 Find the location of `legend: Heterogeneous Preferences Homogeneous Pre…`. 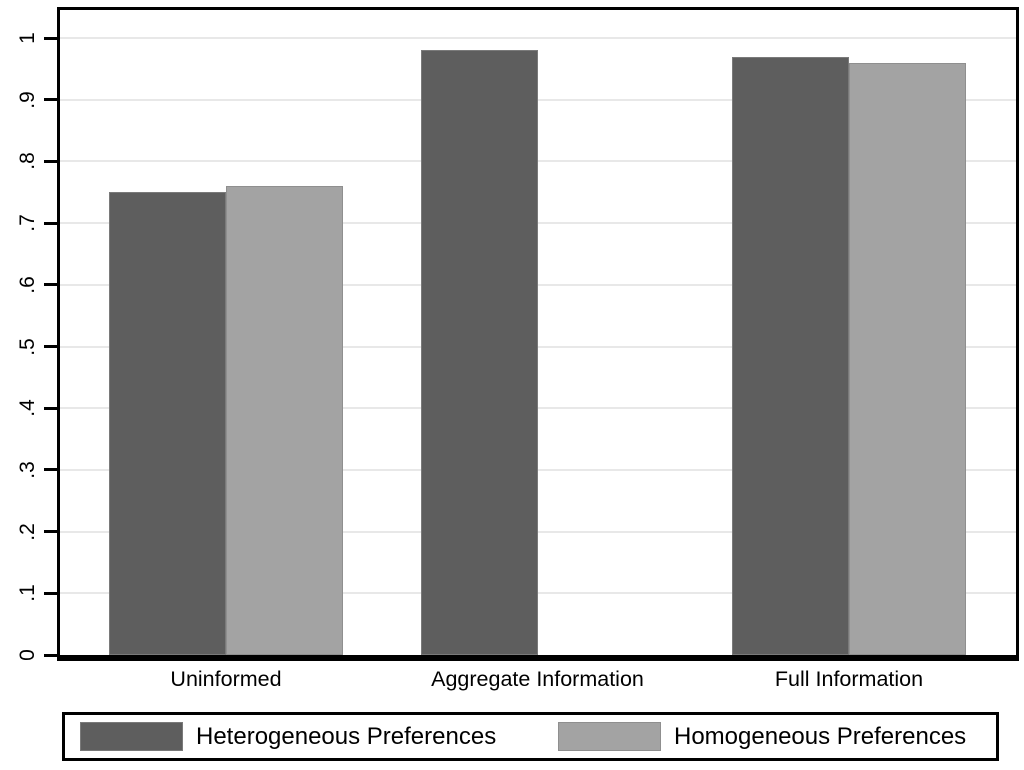

legend: Heterogeneous Preferences Homogeneous Pre… is located at coordinates (530, 736).